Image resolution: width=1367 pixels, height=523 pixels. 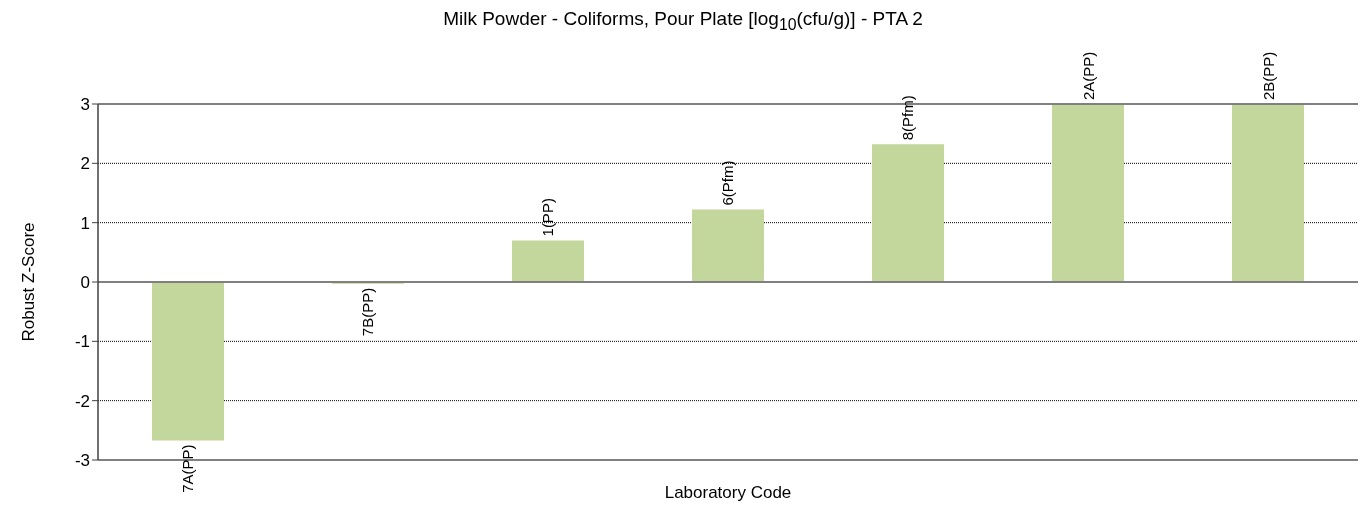 What do you see at coordinates (85, 283) in the screenshot?
I see `y-tick-label: 0` at bounding box center [85, 283].